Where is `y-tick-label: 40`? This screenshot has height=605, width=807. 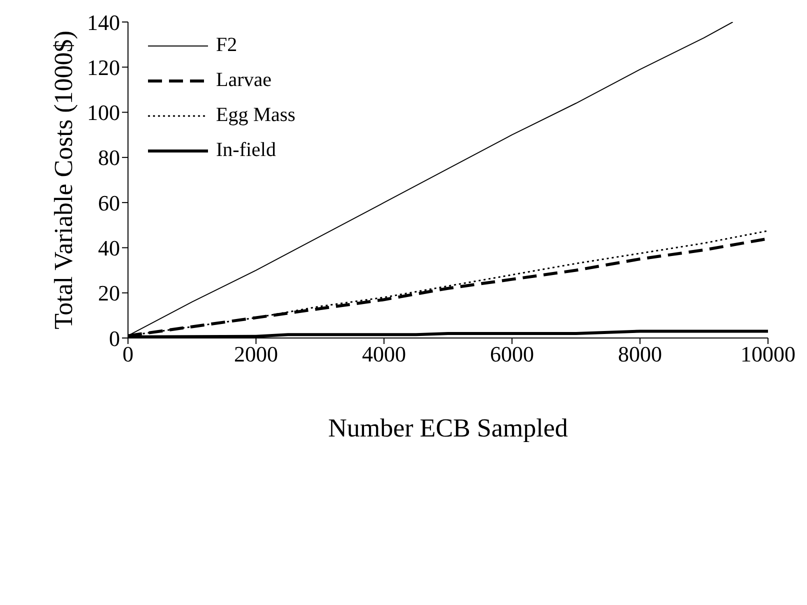 y-tick-label: 40 is located at coordinates (109, 248).